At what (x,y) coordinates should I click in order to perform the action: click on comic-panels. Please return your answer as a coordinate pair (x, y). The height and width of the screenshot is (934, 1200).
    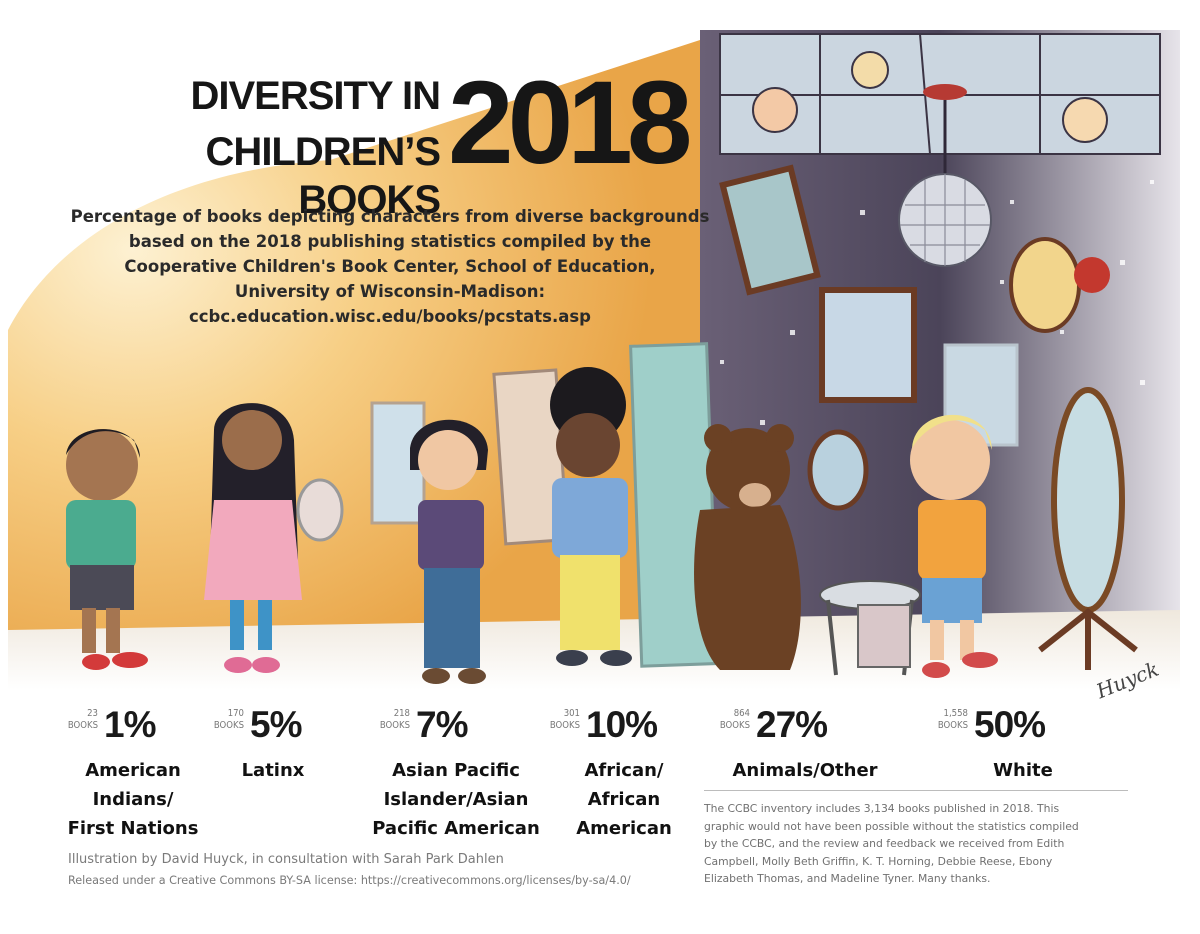
    Looking at the image, I should click on (940, 94).